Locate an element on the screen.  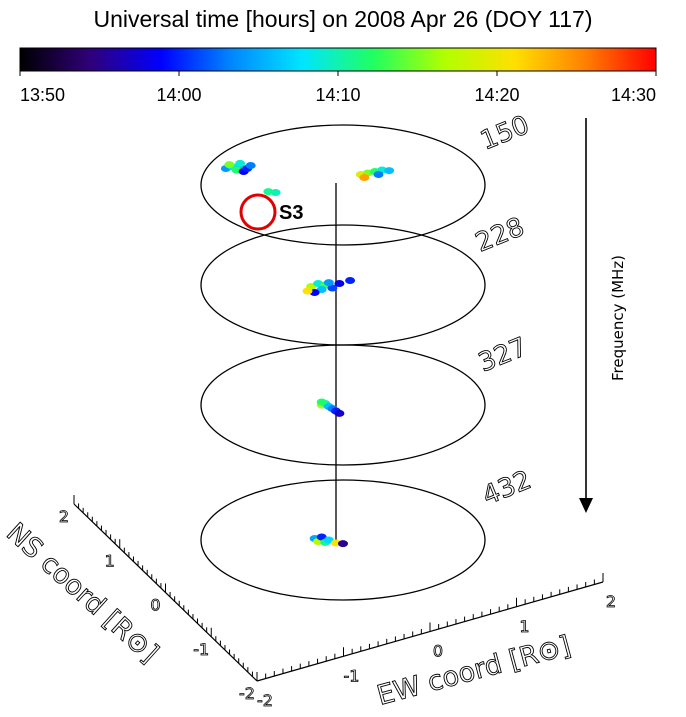
ns-tick-label: -1 is located at coordinates (201, 649).